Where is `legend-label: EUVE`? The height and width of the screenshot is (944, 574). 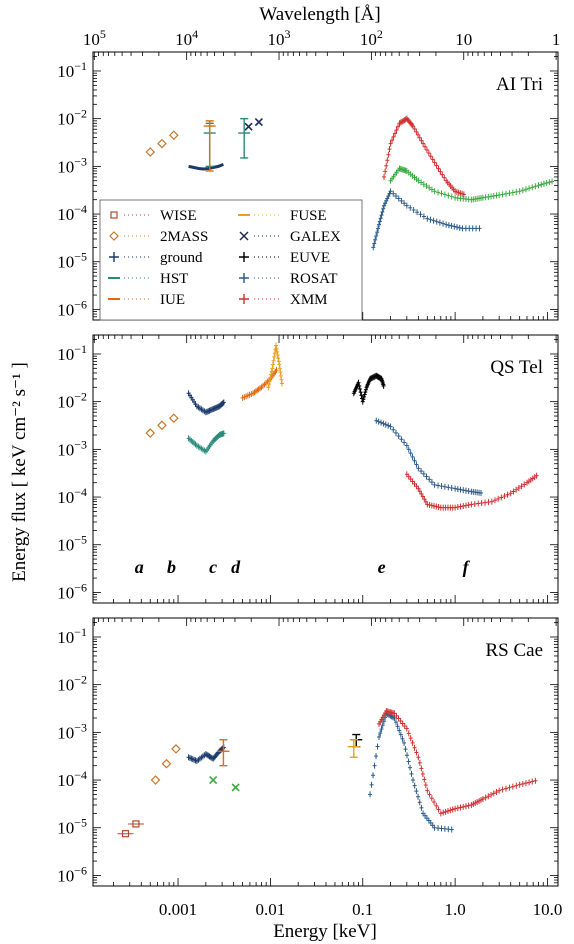
legend-label: EUVE is located at coordinates (310, 258).